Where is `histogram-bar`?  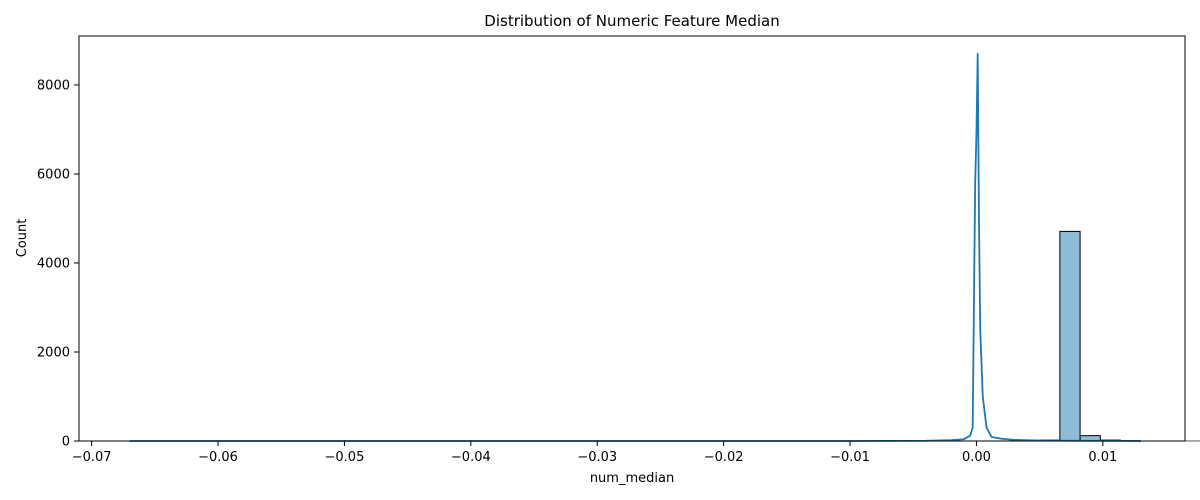
histogram-bar is located at coordinates (1070, 336).